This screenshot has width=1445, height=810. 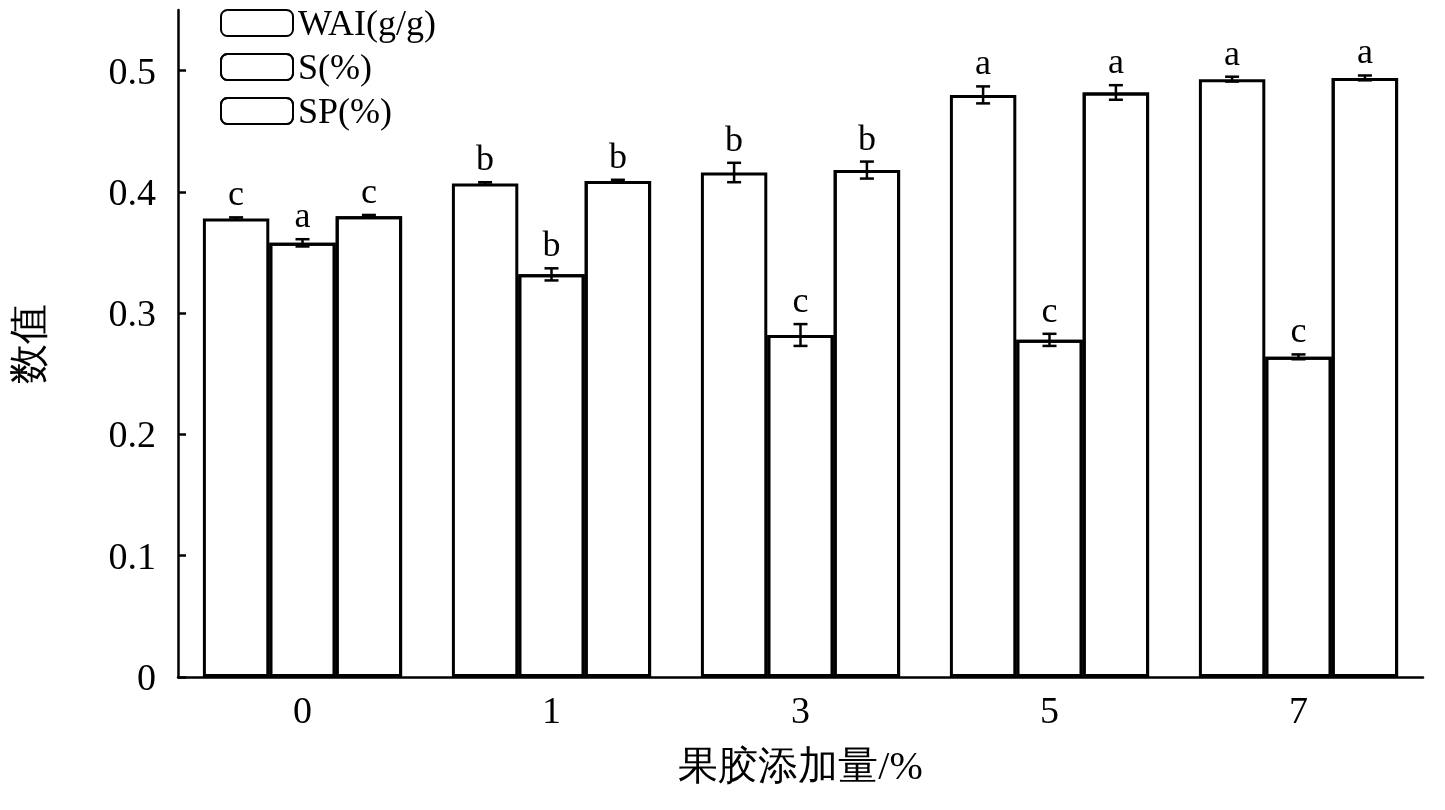 What do you see at coordinates (302, 710) in the screenshot?
I see `x-tick-label: 0` at bounding box center [302, 710].